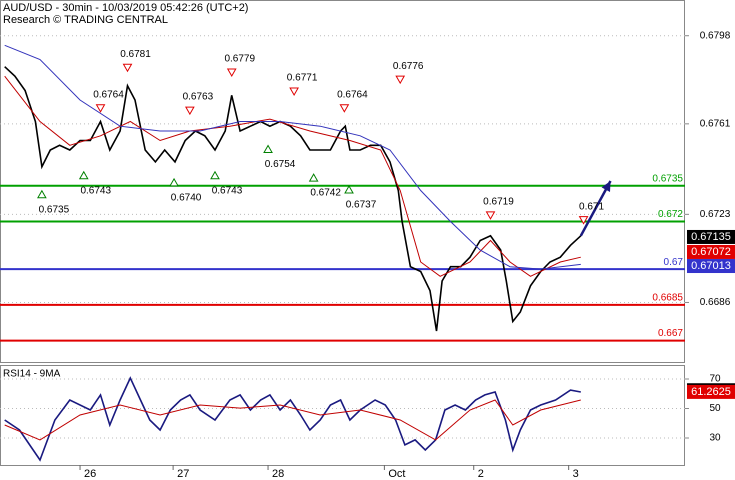  Describe the element at coordinates (198, 97) in the screenshot. I see `high-label: 0.6763` at that location.